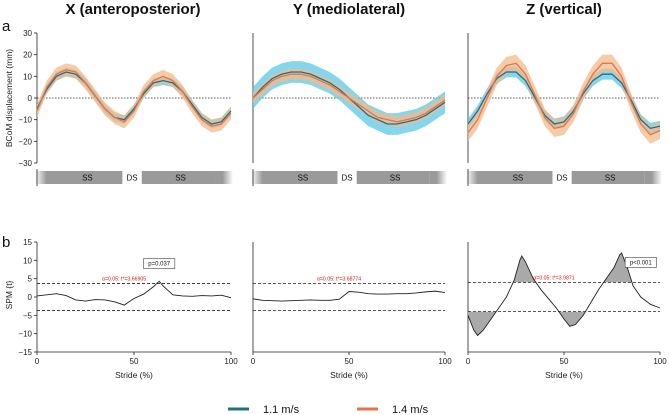 The width and height of the screenshot is (669, 415). What do you see at coordinates (349, 9) in the screenshot?
I see `title-y: Y (mediolateral)` at bounding box center [349, 9].